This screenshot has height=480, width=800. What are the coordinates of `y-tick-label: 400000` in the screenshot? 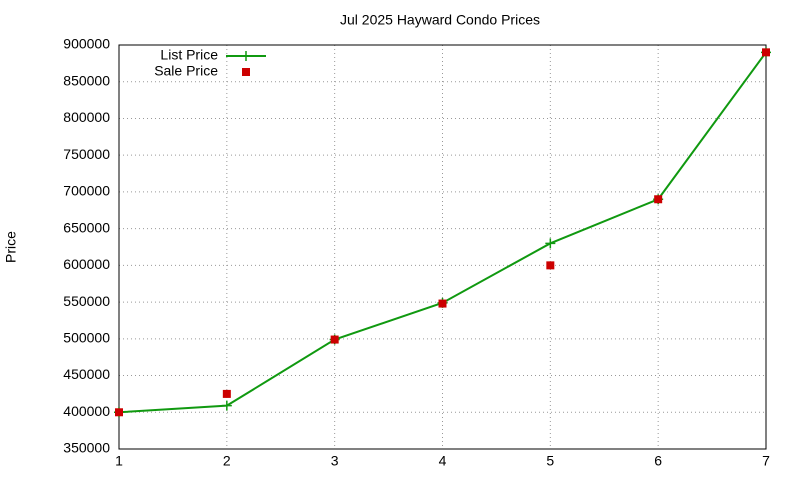 It's located at (86, 411).